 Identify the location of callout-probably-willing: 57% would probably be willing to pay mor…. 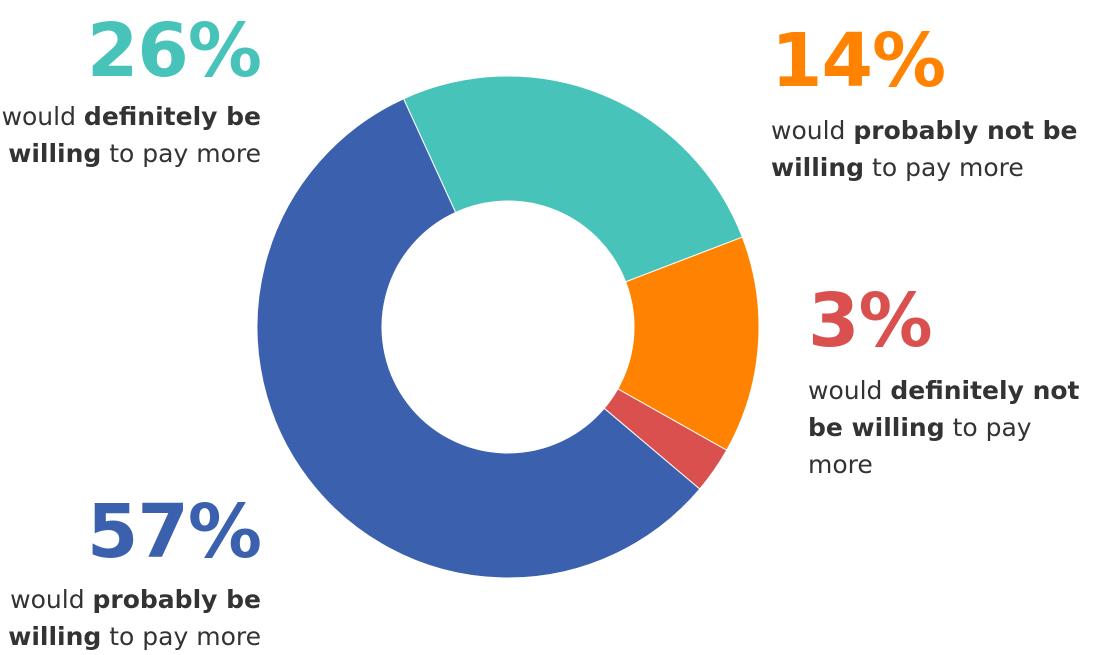
(131, 572).